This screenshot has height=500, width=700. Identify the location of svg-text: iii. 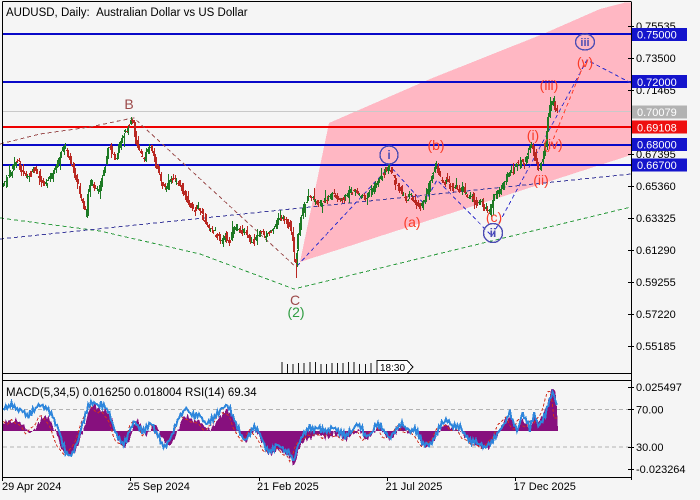
(584, 43).